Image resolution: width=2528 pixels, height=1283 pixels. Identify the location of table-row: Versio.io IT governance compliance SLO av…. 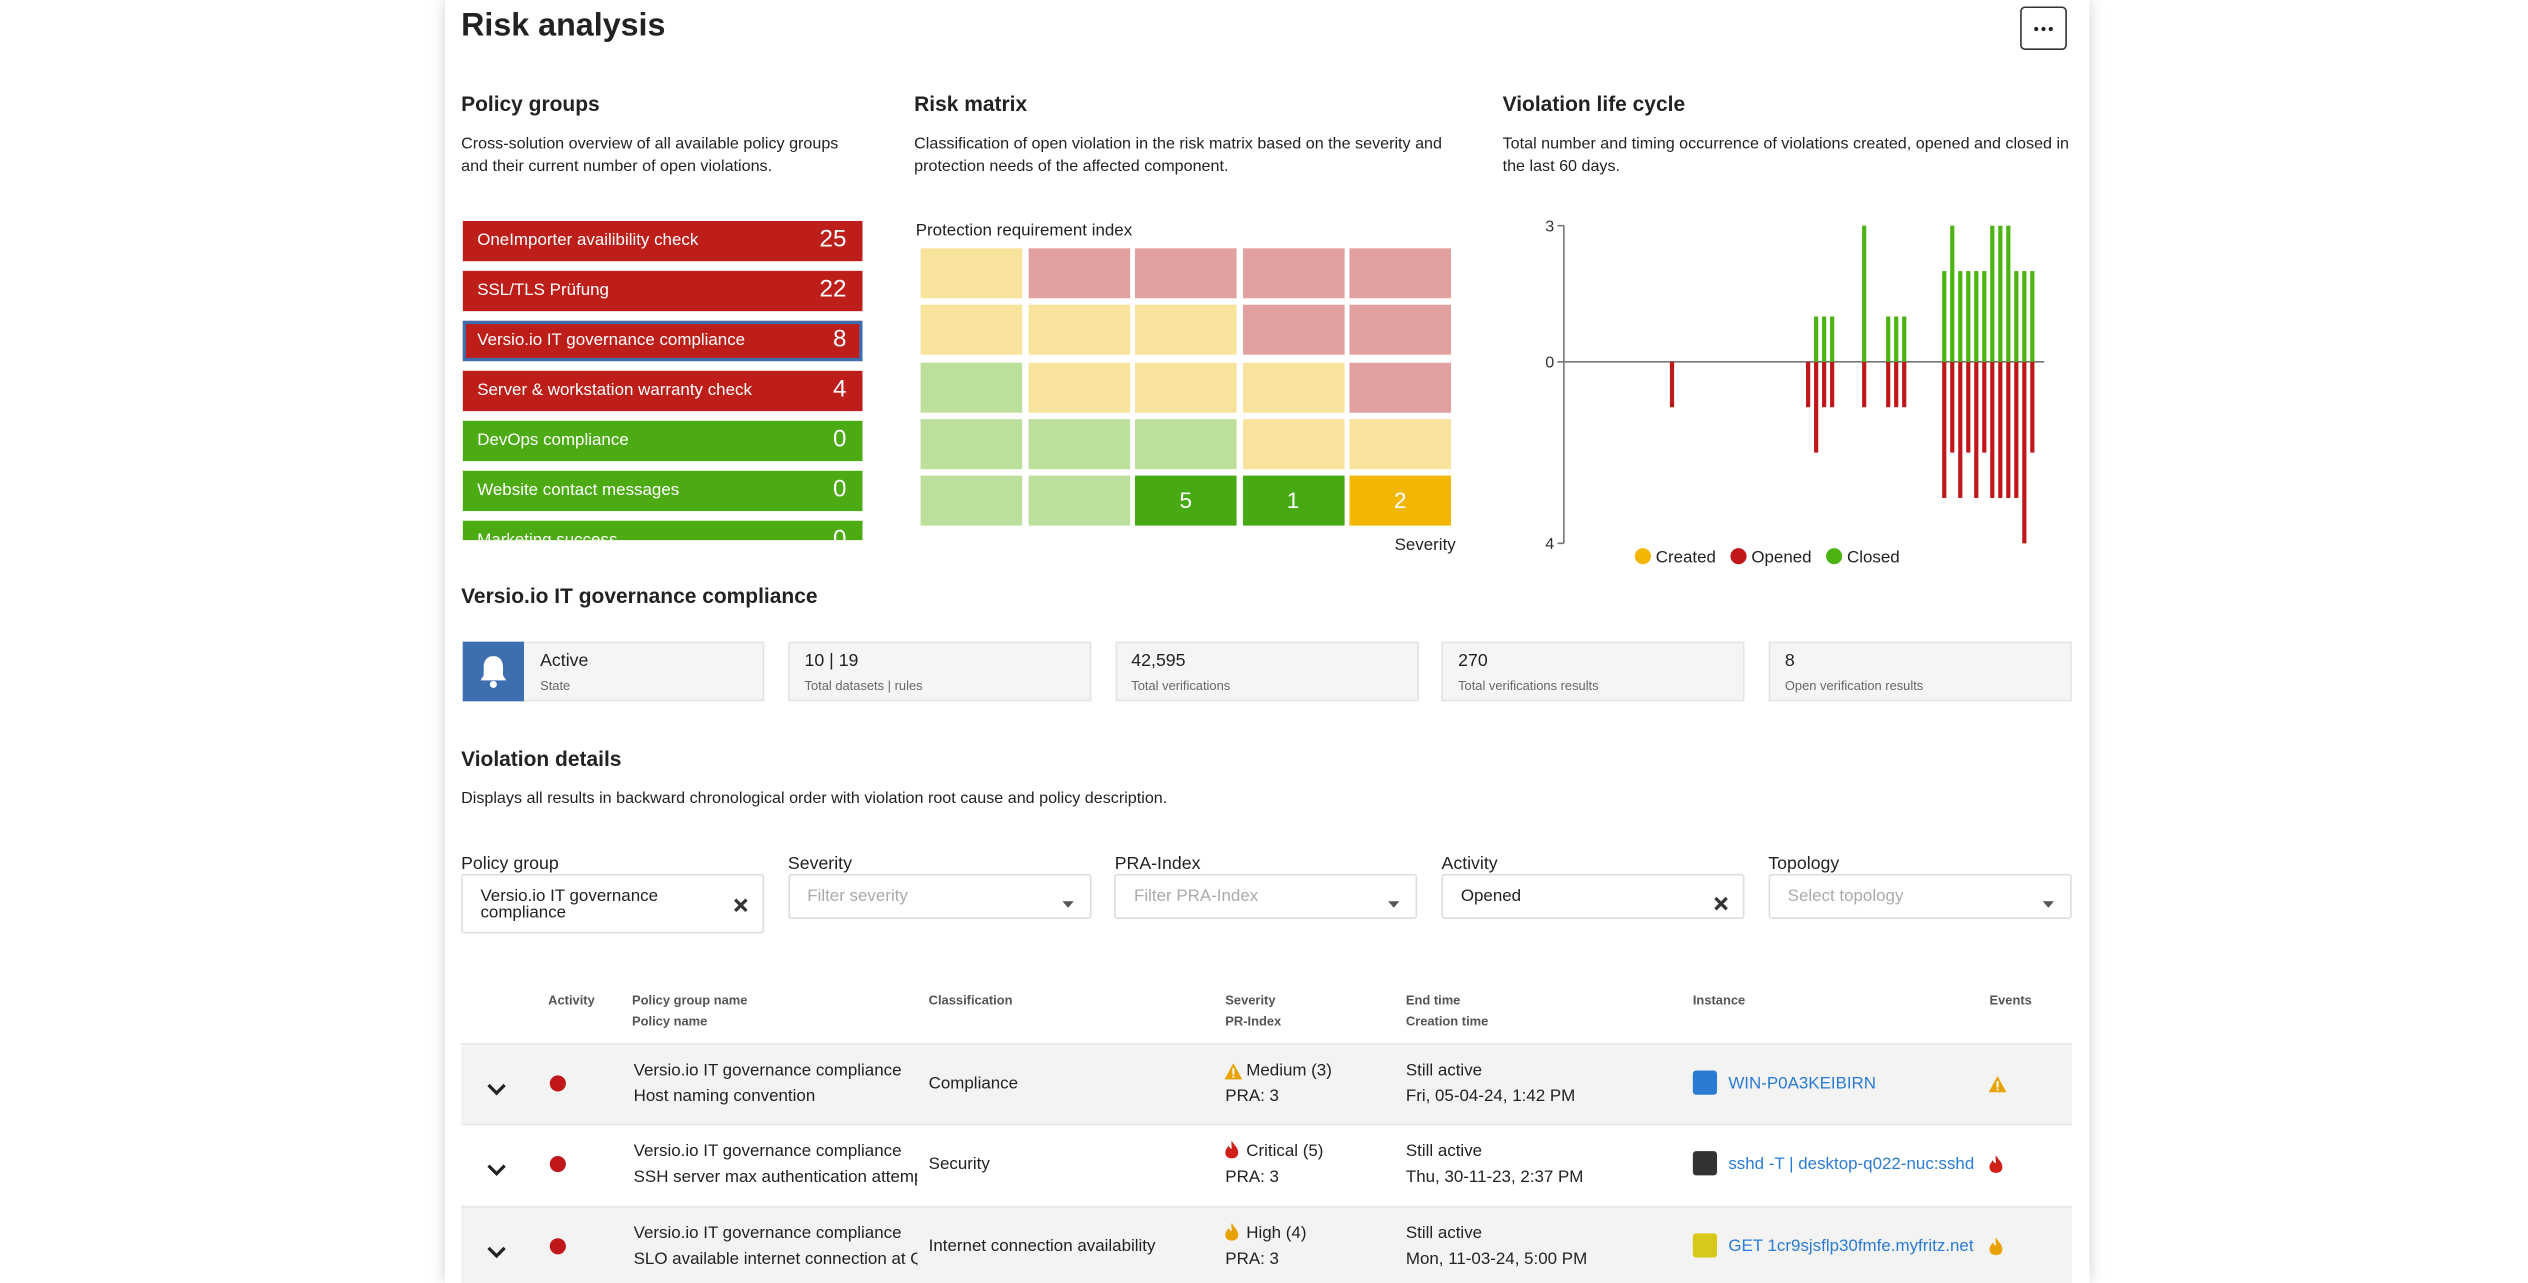
(1266, 1244).